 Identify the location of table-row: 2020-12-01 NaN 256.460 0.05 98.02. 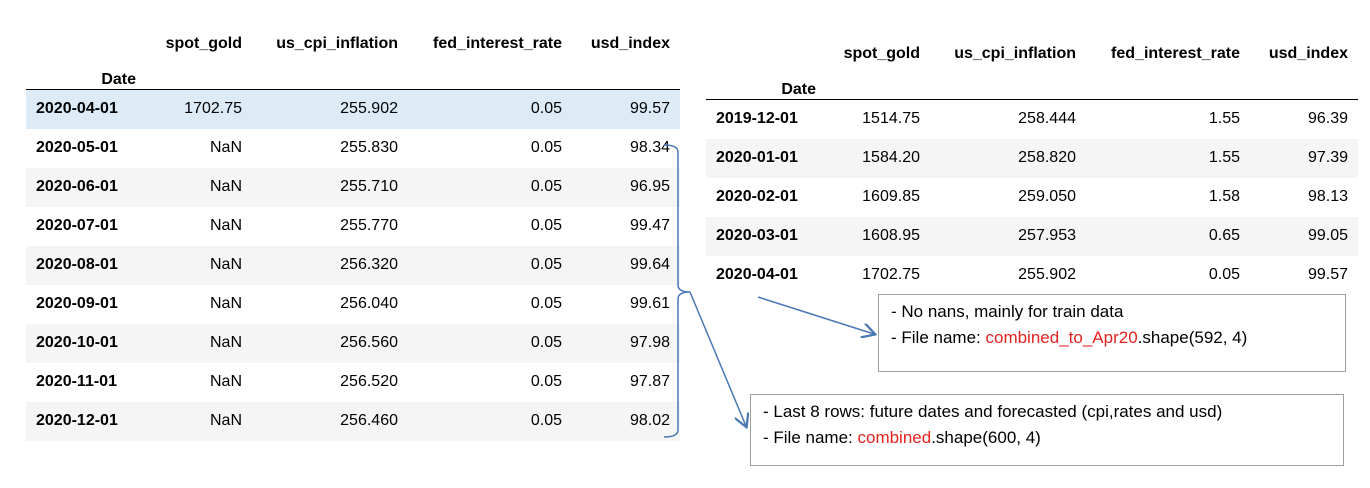
(353, 421).